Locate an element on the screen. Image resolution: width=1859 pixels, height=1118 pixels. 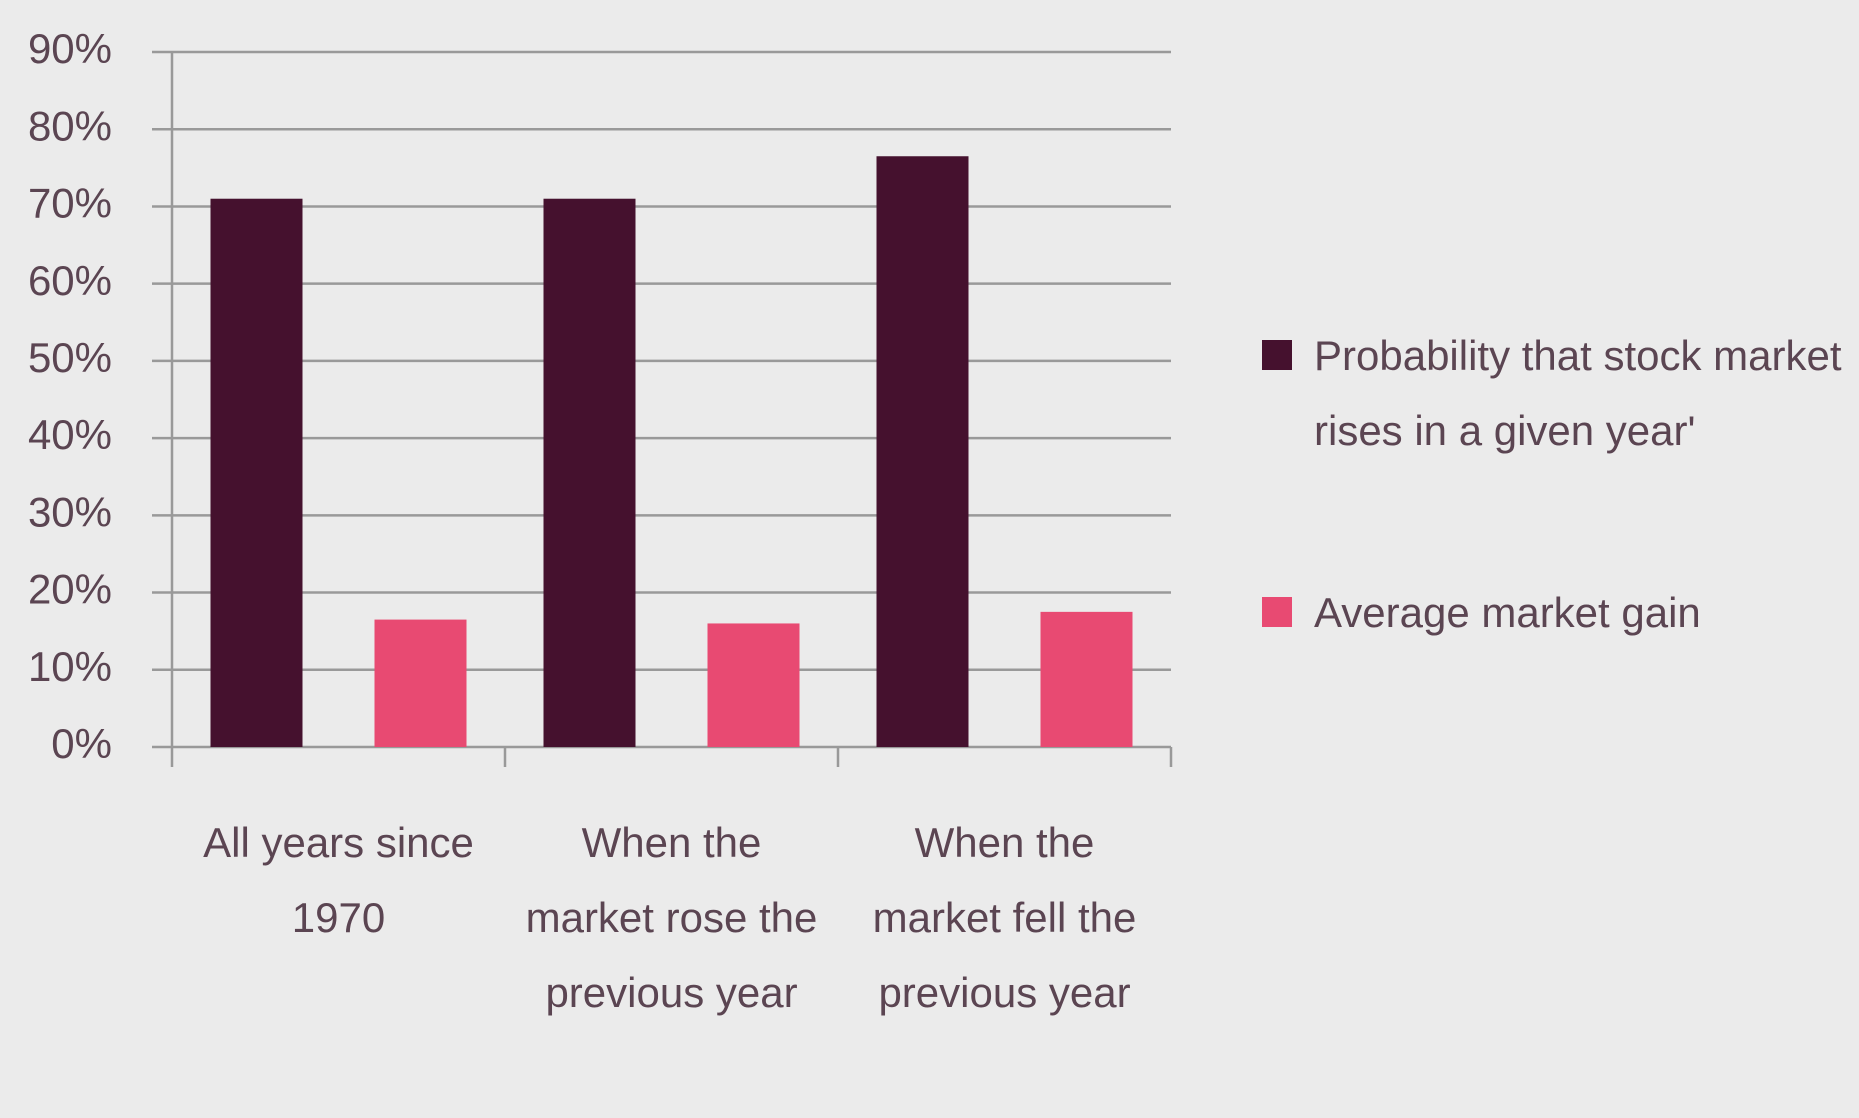
legend-item: Average market gain is located at coordinates (1552, 612).